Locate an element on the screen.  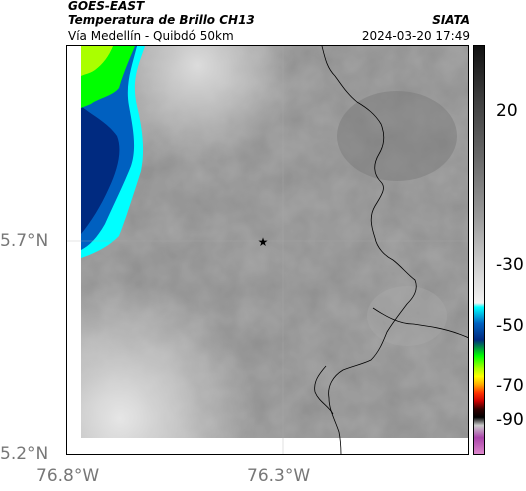
cloud-dark-patch-east is located at coordinates (397, 136).